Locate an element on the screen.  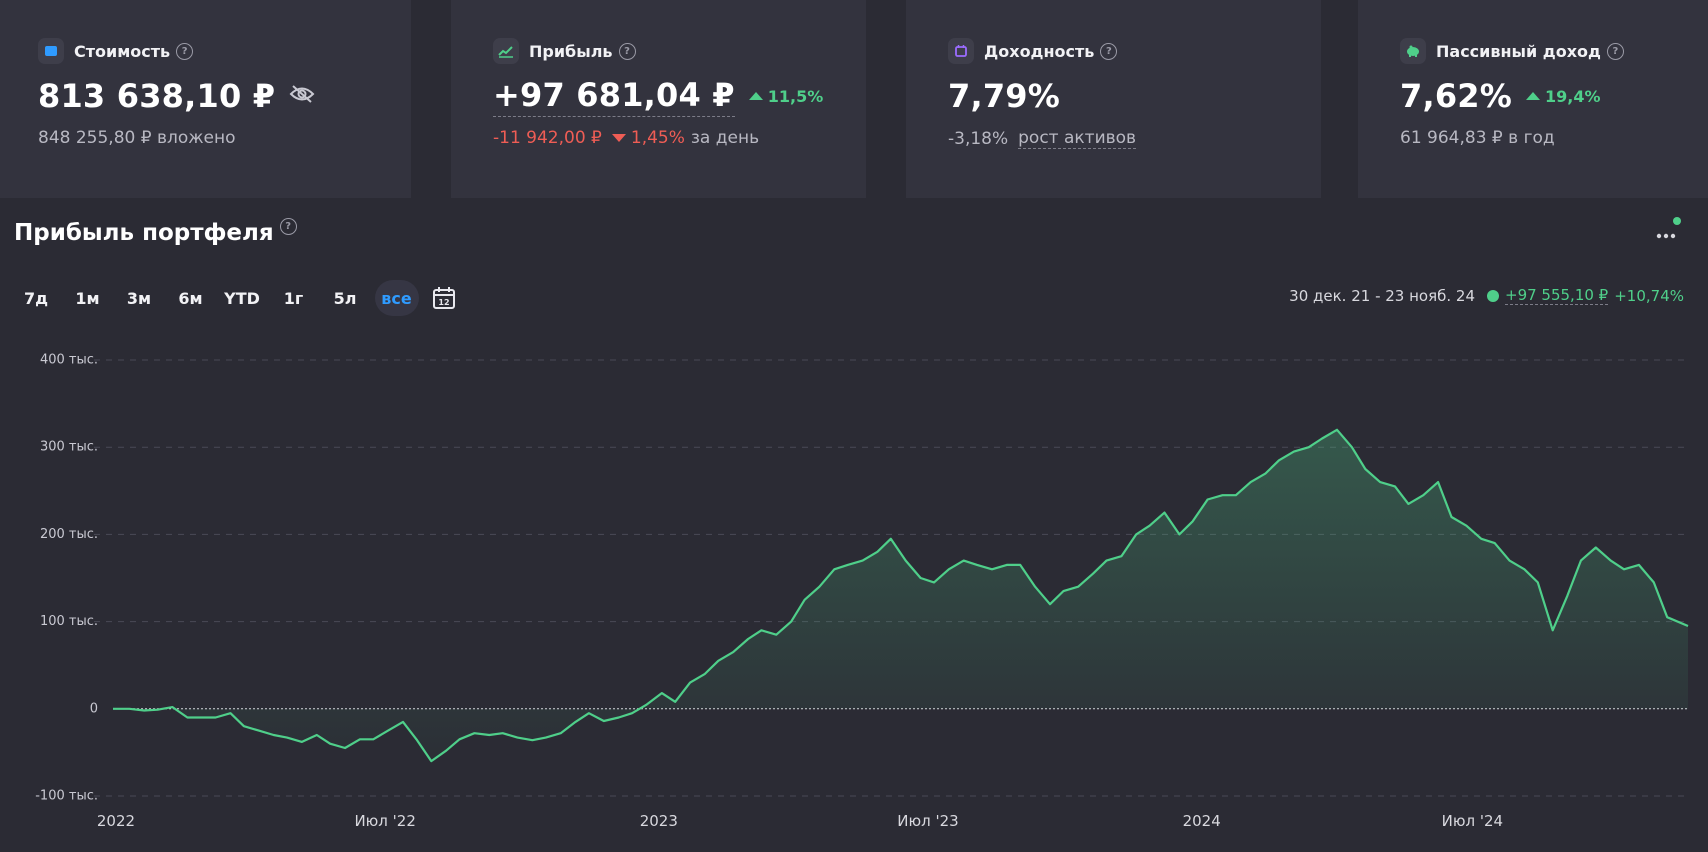
period-all: все is located at coordinates (396, 298).